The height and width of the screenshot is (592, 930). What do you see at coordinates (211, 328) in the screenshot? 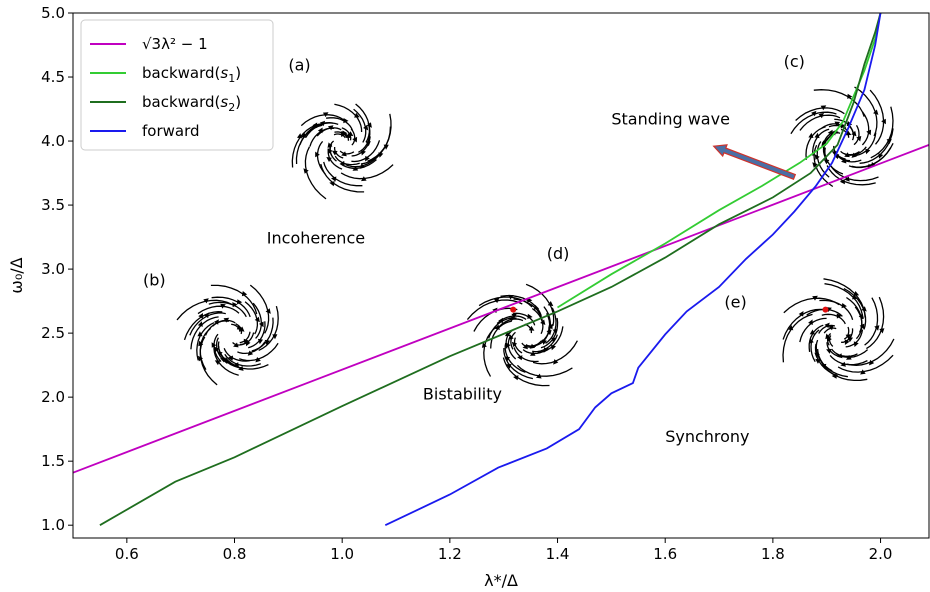
I see `vector-field-inset: (b)` at bounding box center [211, 328].